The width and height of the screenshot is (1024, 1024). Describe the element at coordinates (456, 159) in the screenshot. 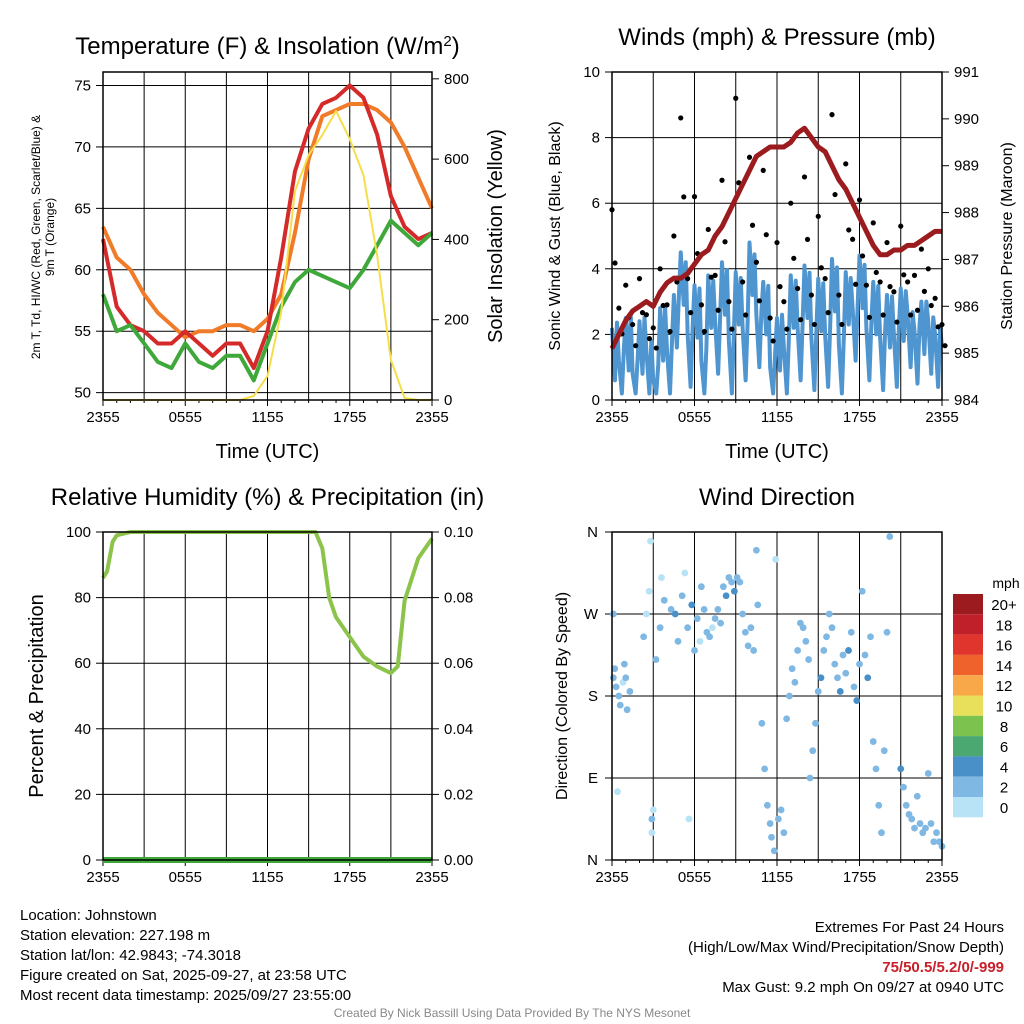

I see `y-right-tick-label: 600` at that location.